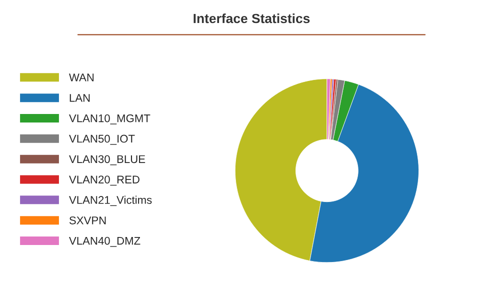 The image size is (503, 302). Describe the element at coordinates (104, 241) in the screenshot. I see `legend-label: VLAN40_DMZ` at that location.